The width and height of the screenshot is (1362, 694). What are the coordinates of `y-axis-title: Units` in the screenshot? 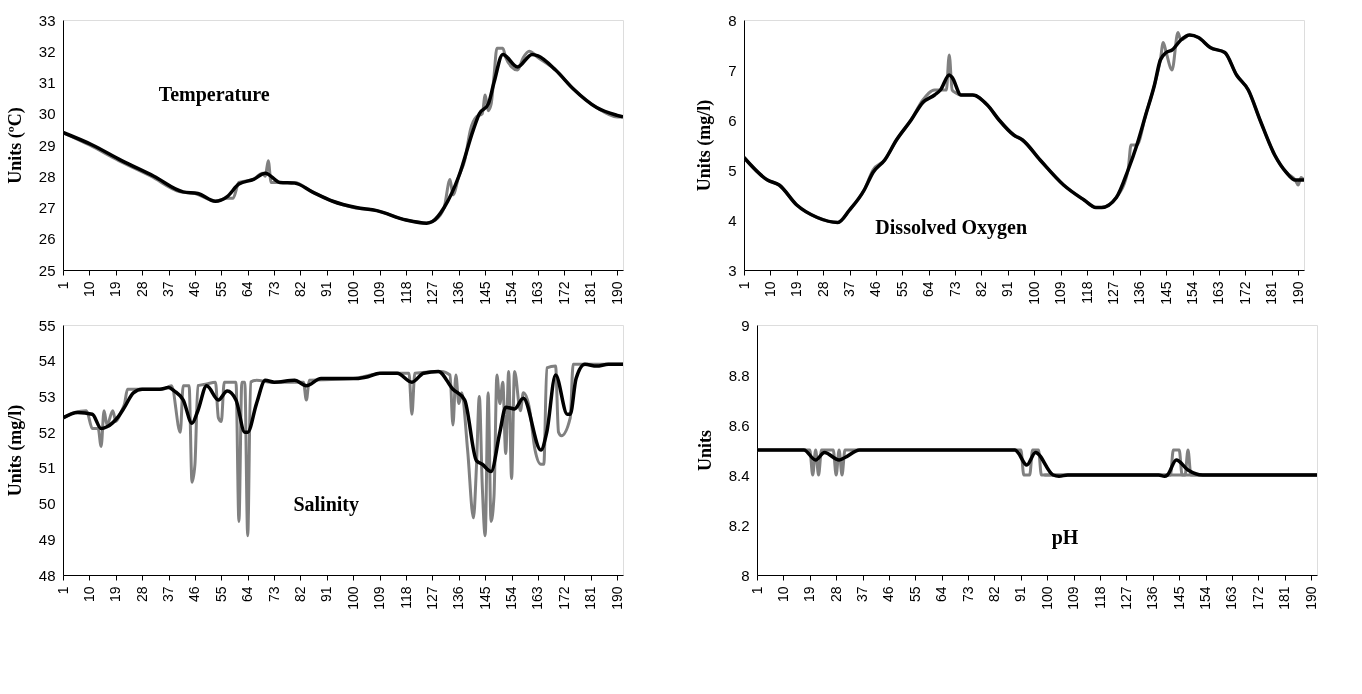 It's located at (704, 450).